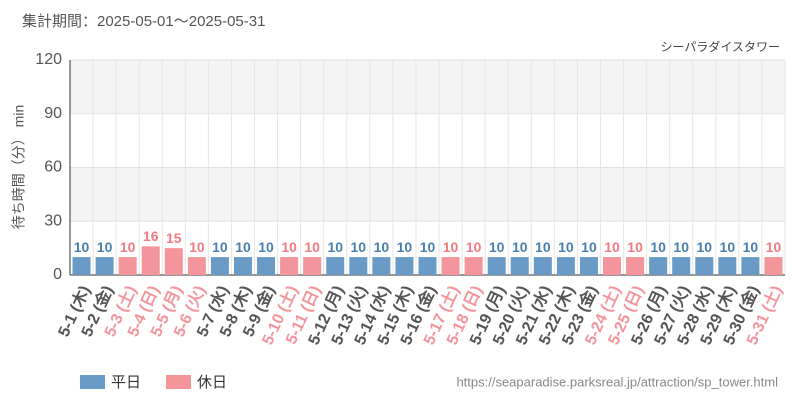  I want to click on y-tick-label: 0, so click(57, 274).